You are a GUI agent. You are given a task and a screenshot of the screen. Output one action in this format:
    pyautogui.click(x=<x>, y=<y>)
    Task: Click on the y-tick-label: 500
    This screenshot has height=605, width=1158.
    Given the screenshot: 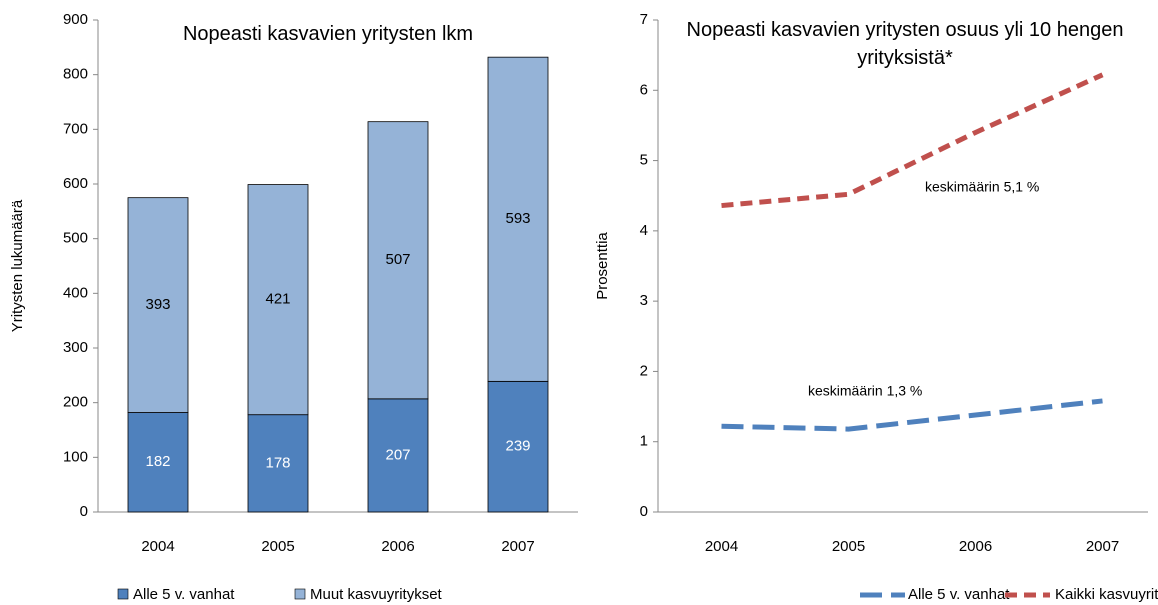 What is the action you would take?
    pyautogui.click(x=75, y=238)
    